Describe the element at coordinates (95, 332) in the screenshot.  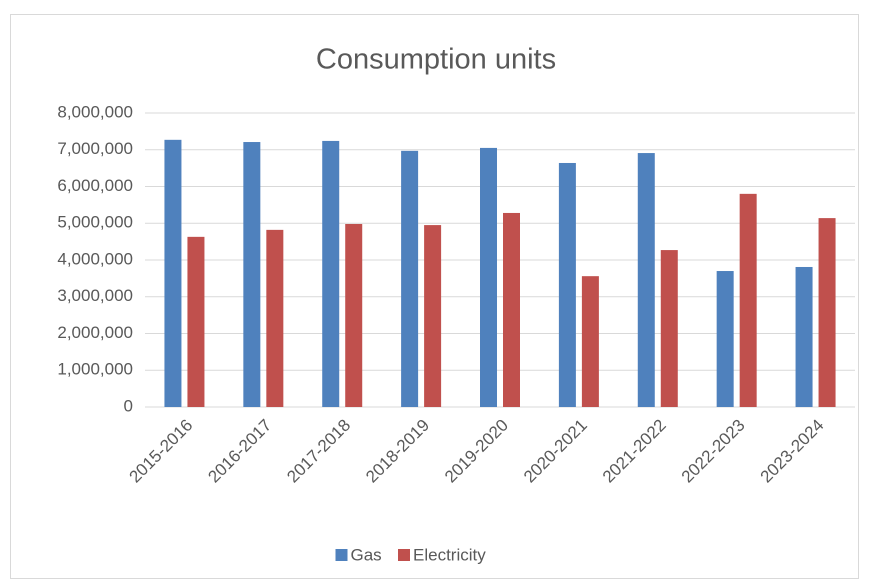
I see `y-tick-label: 2,000,000` at that location.